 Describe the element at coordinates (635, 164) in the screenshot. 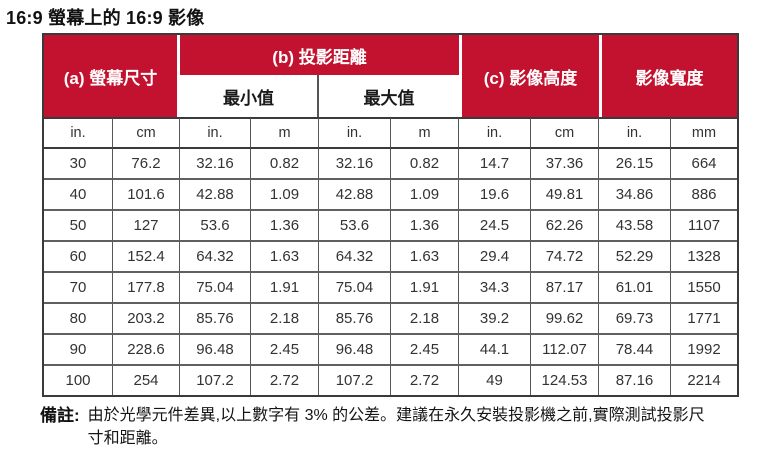

I see `table-cell: 26.15` at that location.